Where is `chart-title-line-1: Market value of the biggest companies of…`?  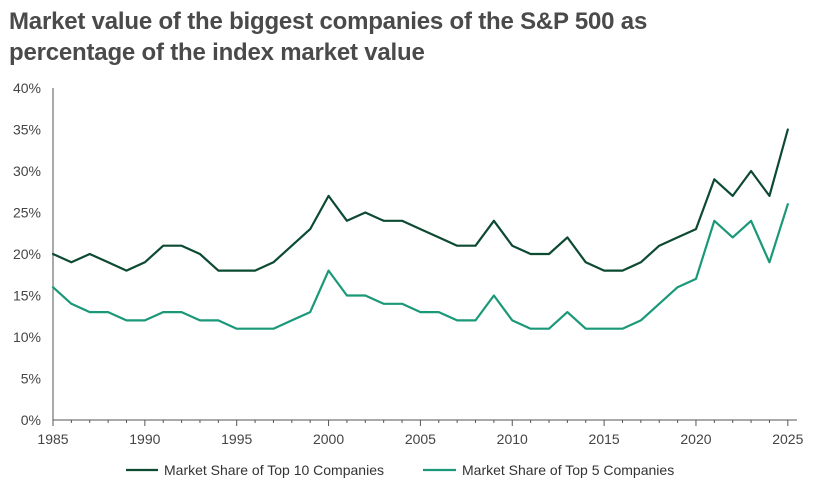 chart-title-line-1: Market value of the biggest companies of… is located at coordinates (328, 21).